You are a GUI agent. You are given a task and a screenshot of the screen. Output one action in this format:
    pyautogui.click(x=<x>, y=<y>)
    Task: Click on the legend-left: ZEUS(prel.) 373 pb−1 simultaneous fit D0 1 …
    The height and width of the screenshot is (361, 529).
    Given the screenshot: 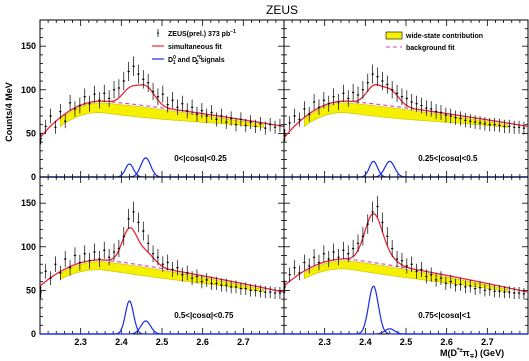 What is the action you would take?
    pyautogui.click(x=194, y=47)
    